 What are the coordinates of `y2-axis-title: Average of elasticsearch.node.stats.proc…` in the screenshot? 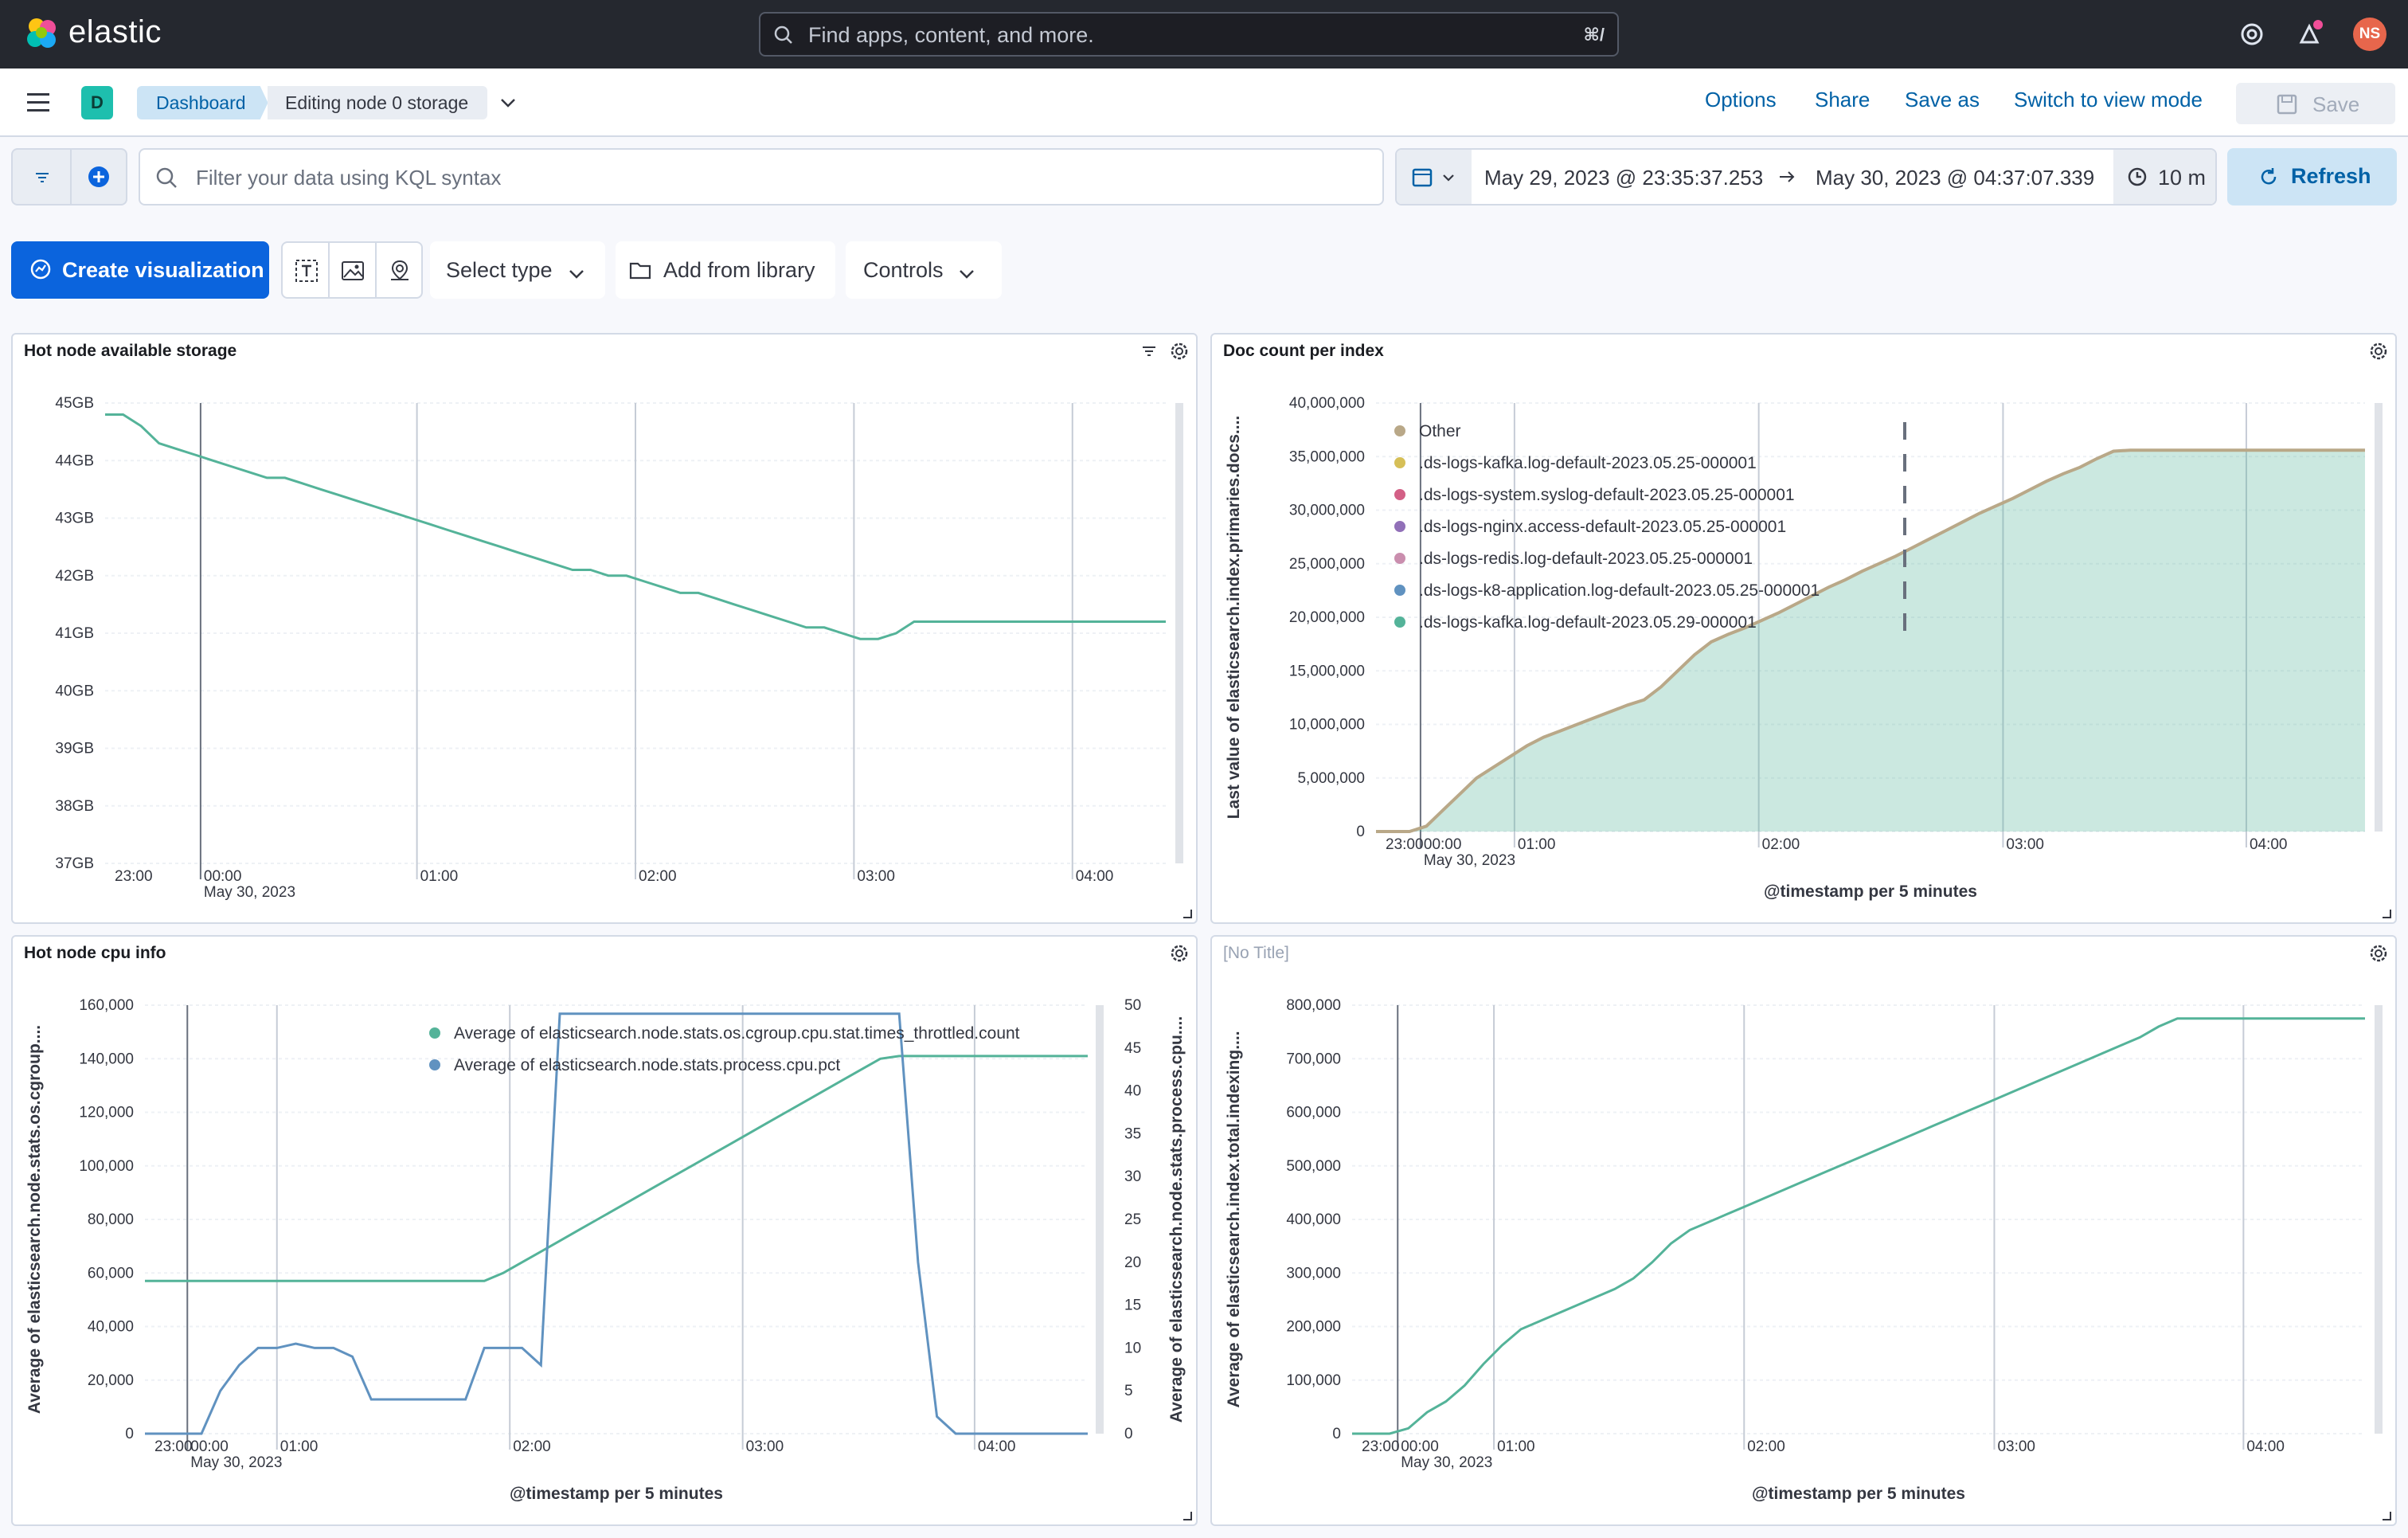 It's located at (1176, 1219).